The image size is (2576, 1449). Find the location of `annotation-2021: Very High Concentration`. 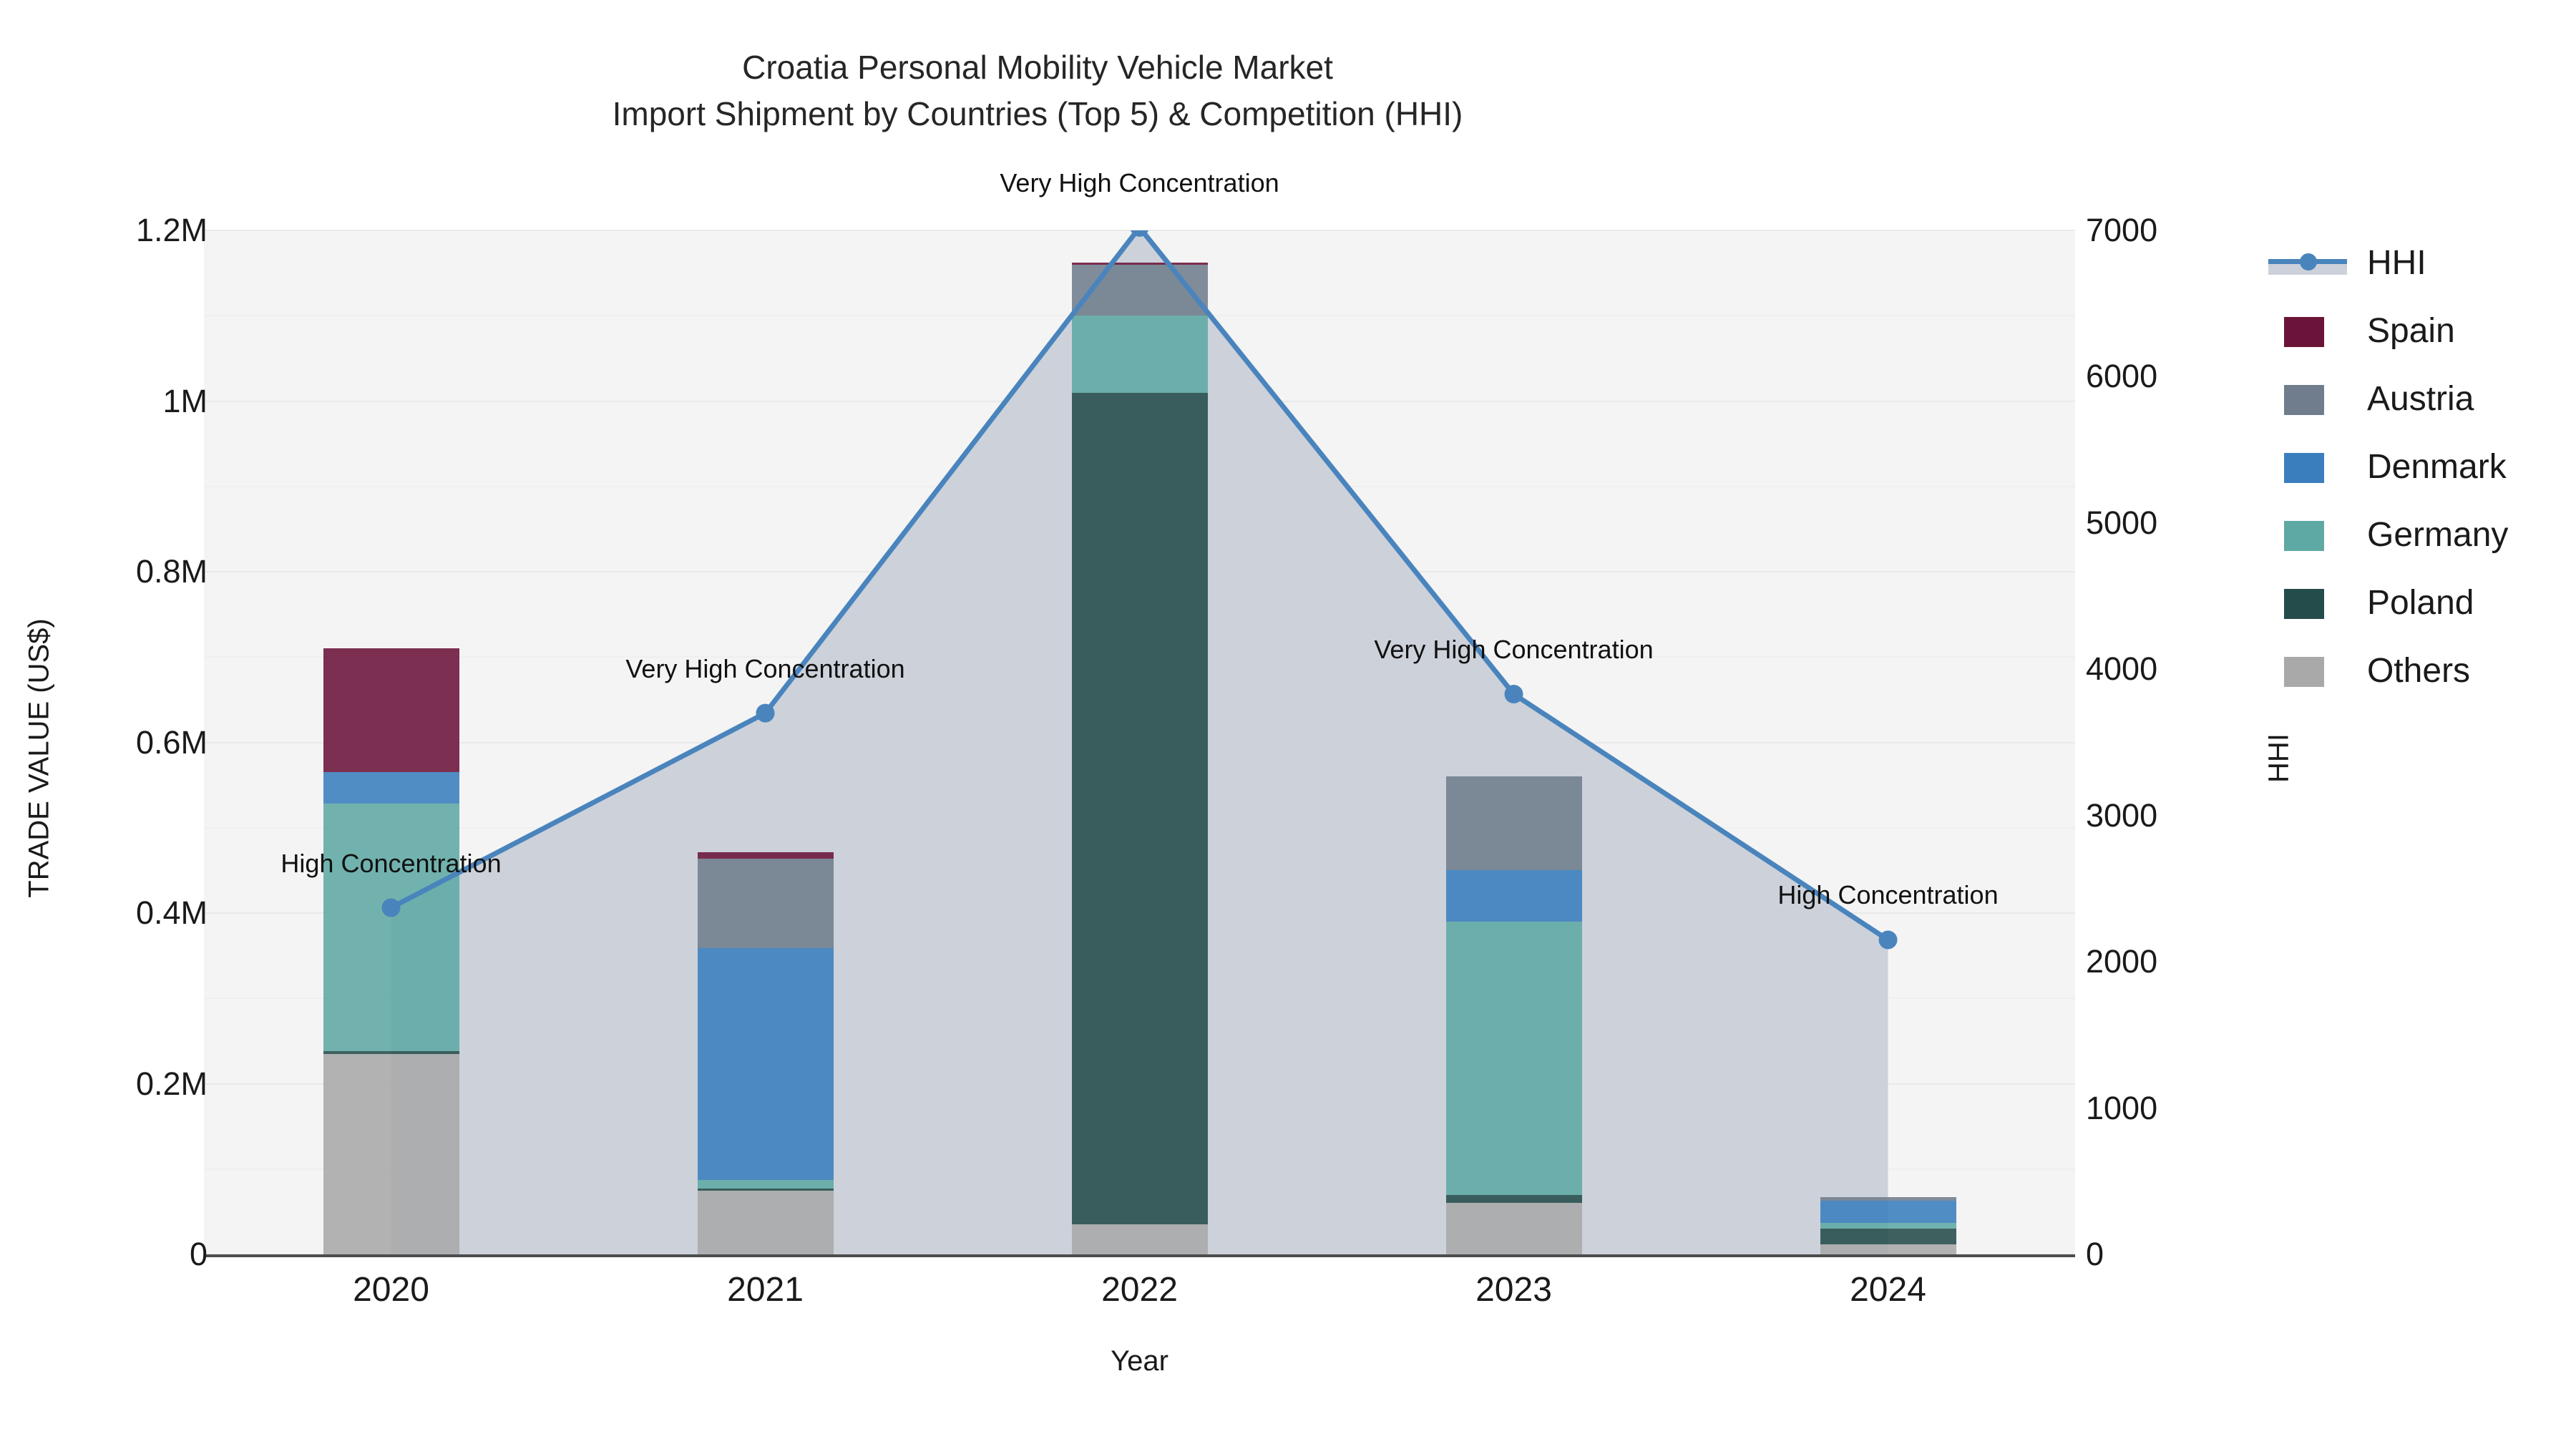

annotation-2021: Very High Concentration is located at coordinates (765, 668).